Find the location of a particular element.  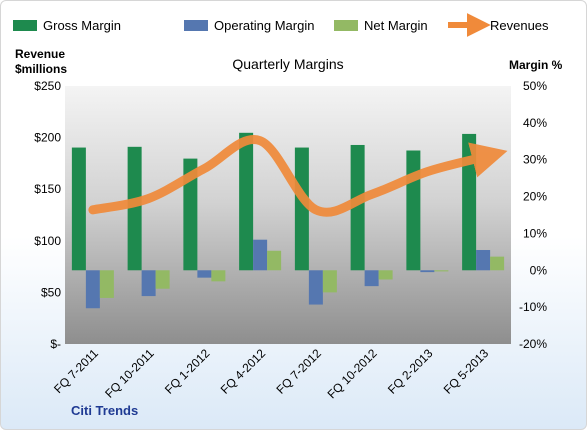

x-axis-label: FQ 7-2012 is located at coordinates (299, 371).